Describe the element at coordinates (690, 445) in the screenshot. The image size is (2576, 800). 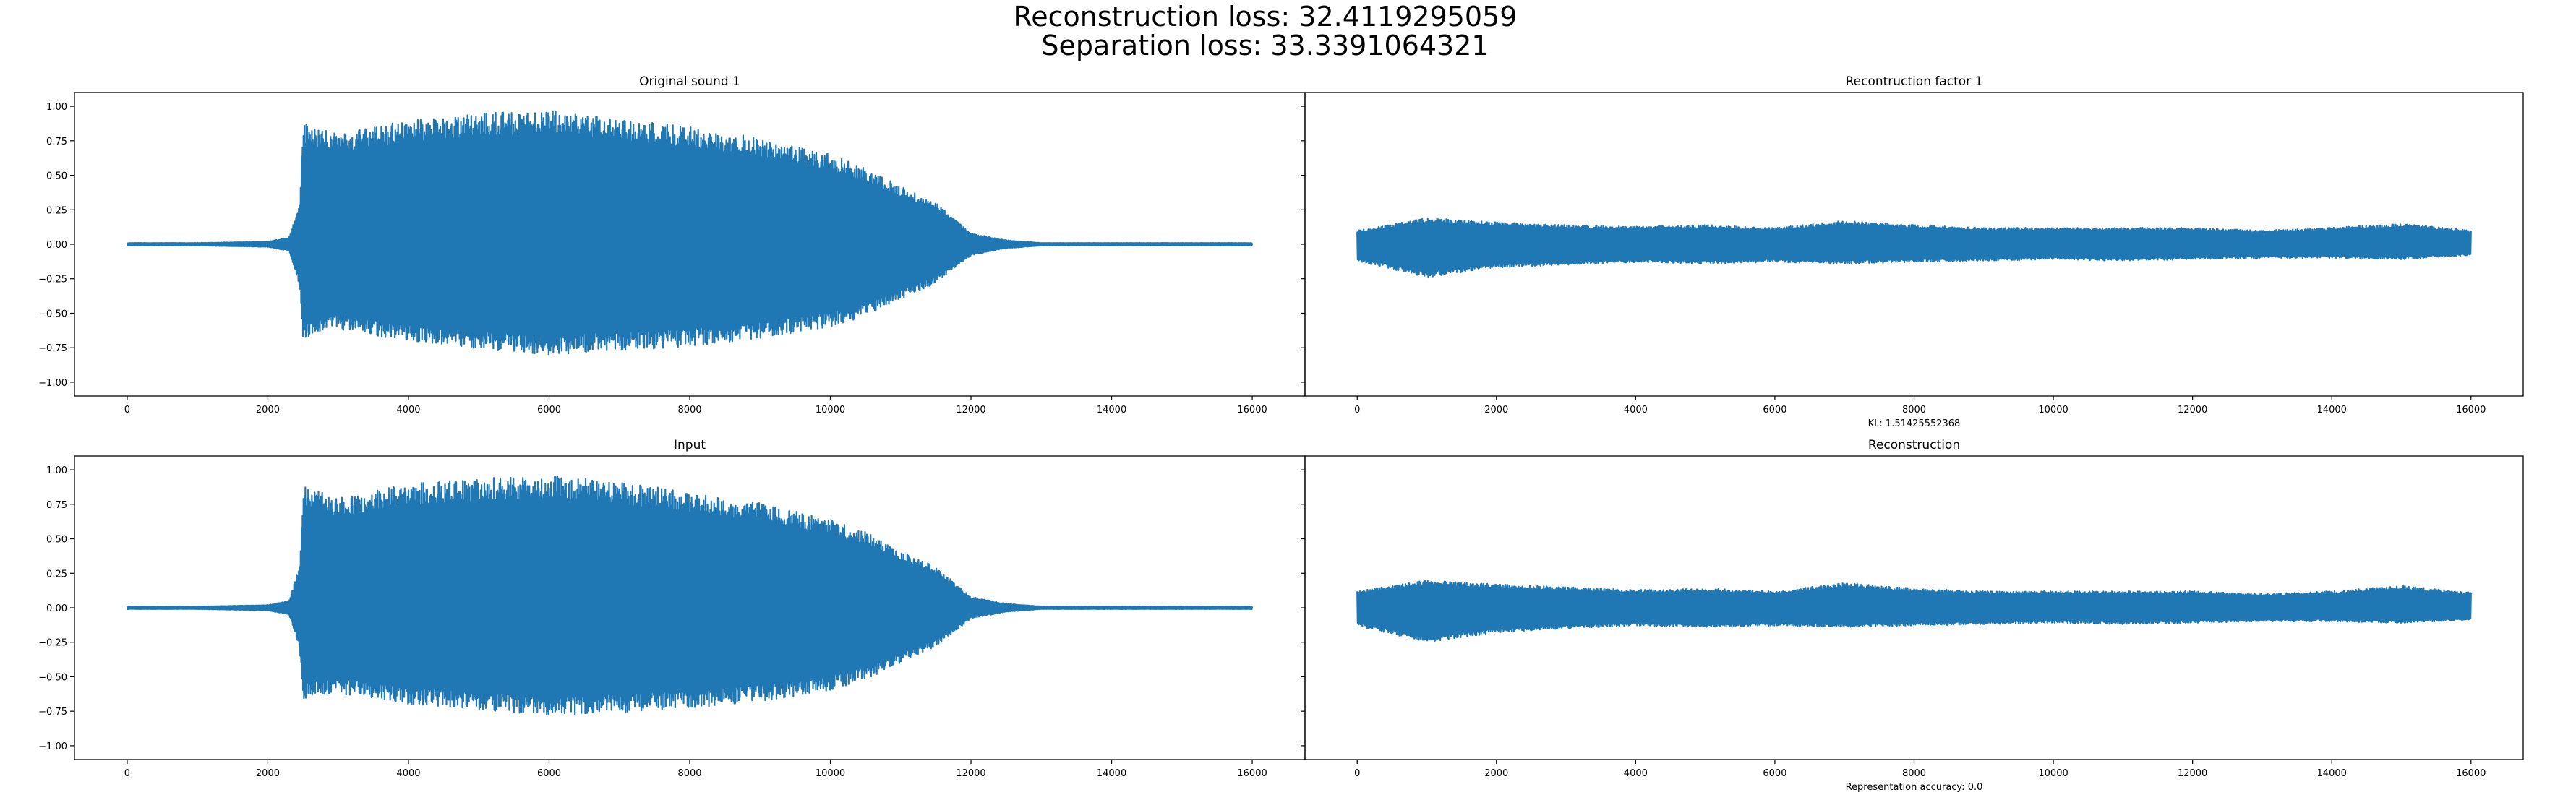
I see `subplot-title: Input` at that location.